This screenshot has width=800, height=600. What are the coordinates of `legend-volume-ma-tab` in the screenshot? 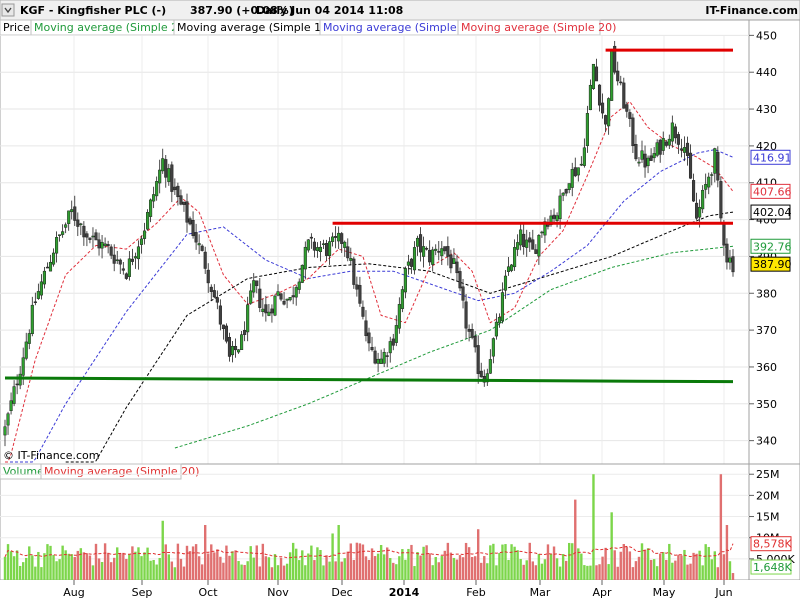 It's located at (111, 471).